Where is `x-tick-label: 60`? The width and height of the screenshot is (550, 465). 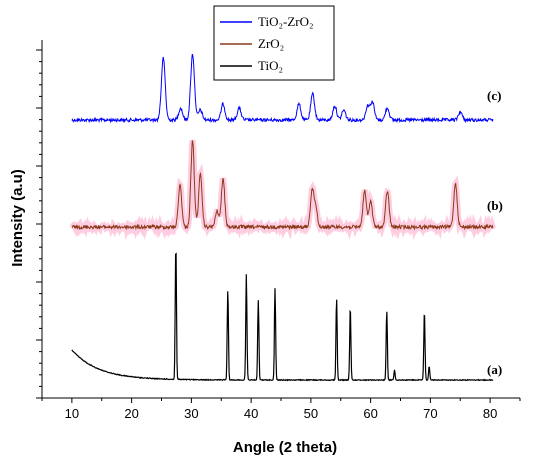
x-tick-label: 60 is located at coordinates (370, 413).